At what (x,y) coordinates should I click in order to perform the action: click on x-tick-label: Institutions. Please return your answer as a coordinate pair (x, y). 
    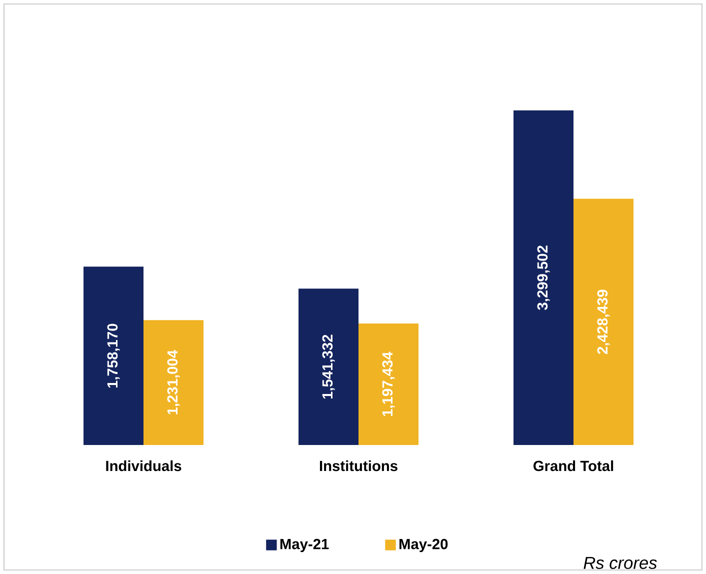
    Looking at the image, I should click on (359, 466).